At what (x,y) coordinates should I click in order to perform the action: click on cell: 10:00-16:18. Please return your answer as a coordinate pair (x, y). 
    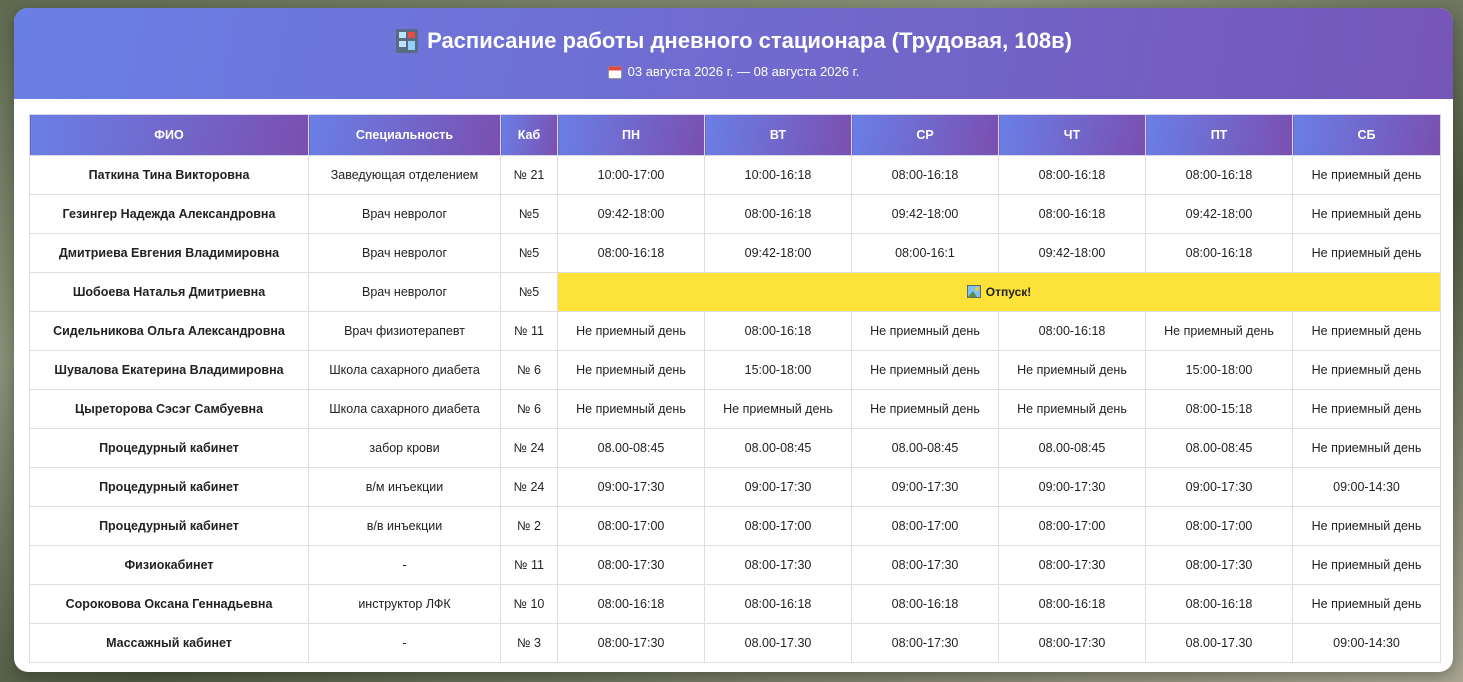
    Looking at the image, I should click on (778, 175).